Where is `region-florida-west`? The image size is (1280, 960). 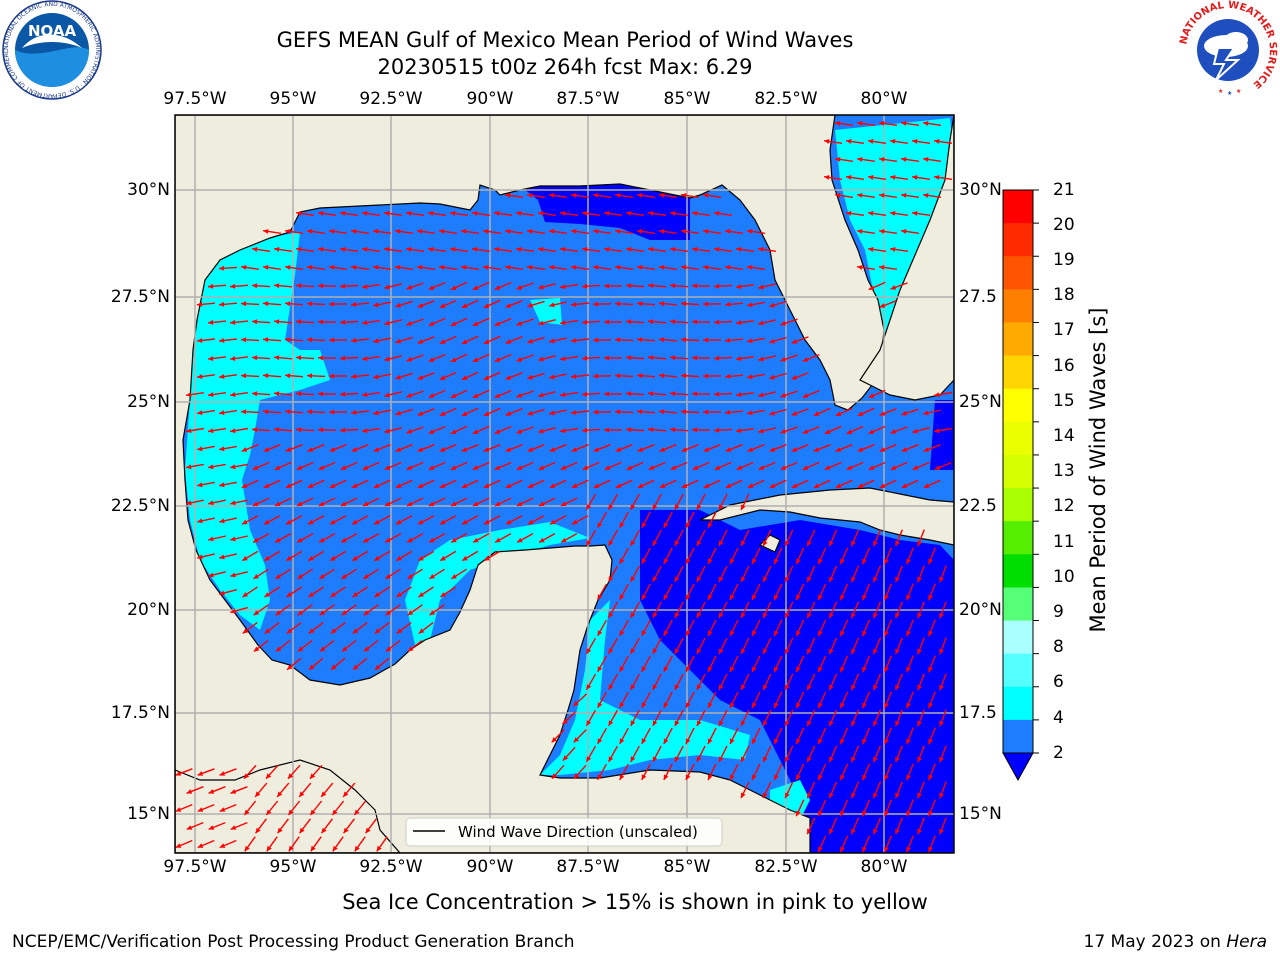
region-florida-west is located at coordinates (894, 229).